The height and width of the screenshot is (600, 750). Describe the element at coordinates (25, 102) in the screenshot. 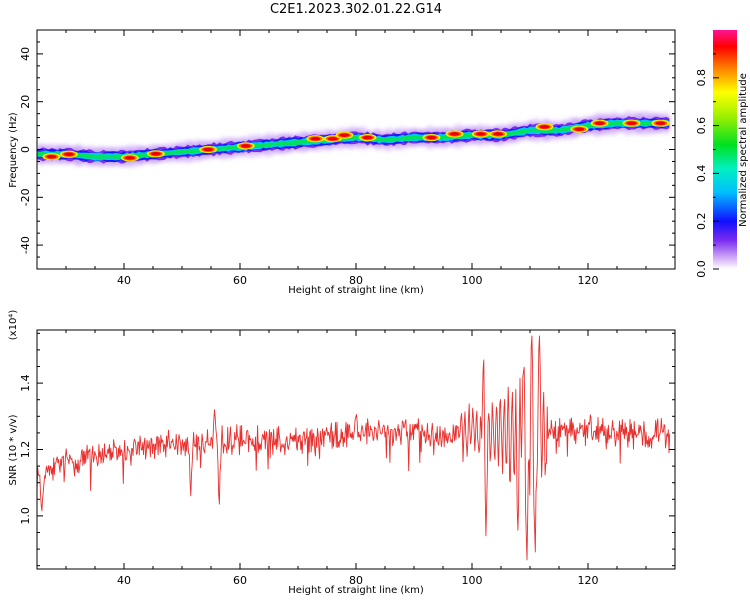

I see `y-tick-label: 20` at that location.